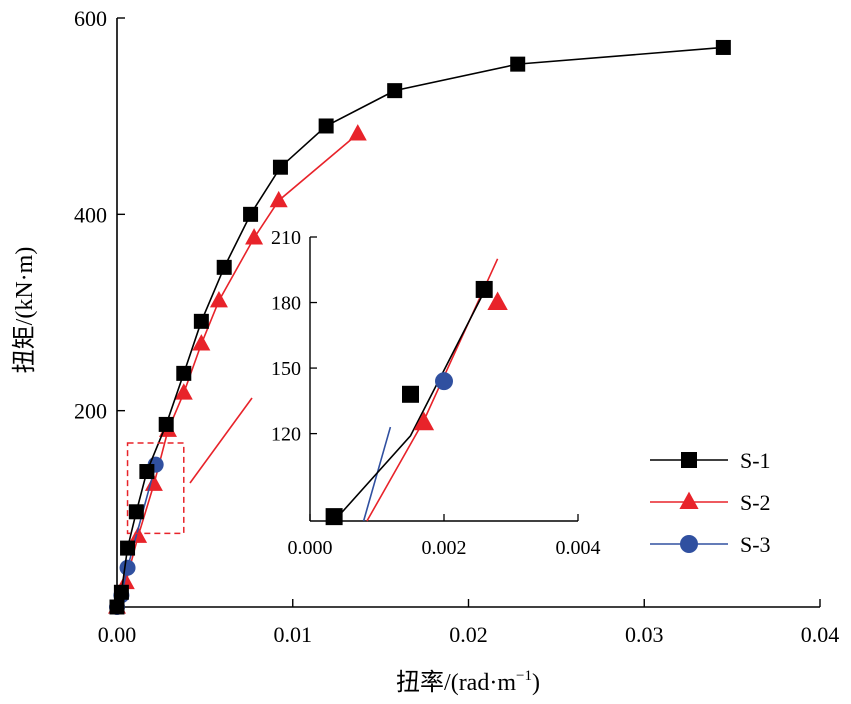  Describe the element at coordinates (90, 411) in the screenshot. I see `y-tick-label: 200` at that location.